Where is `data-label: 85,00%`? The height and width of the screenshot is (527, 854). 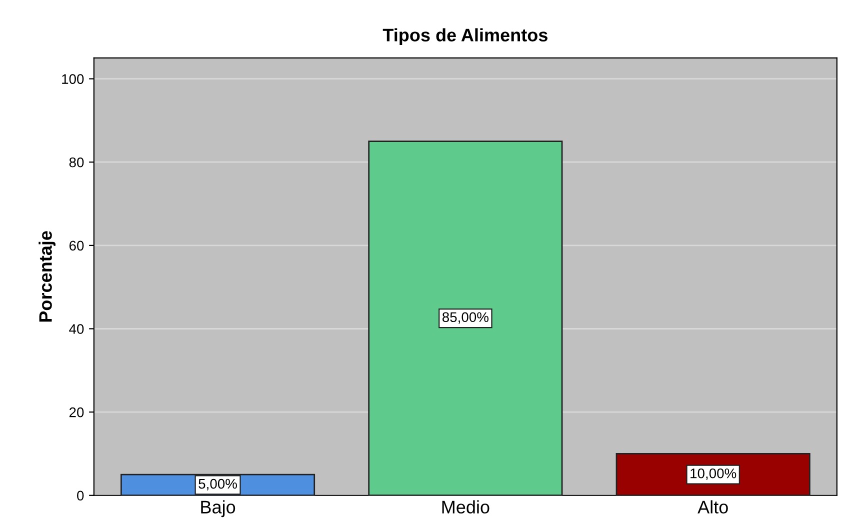 data-label: 85,00% is located at coordinates (465, 318).